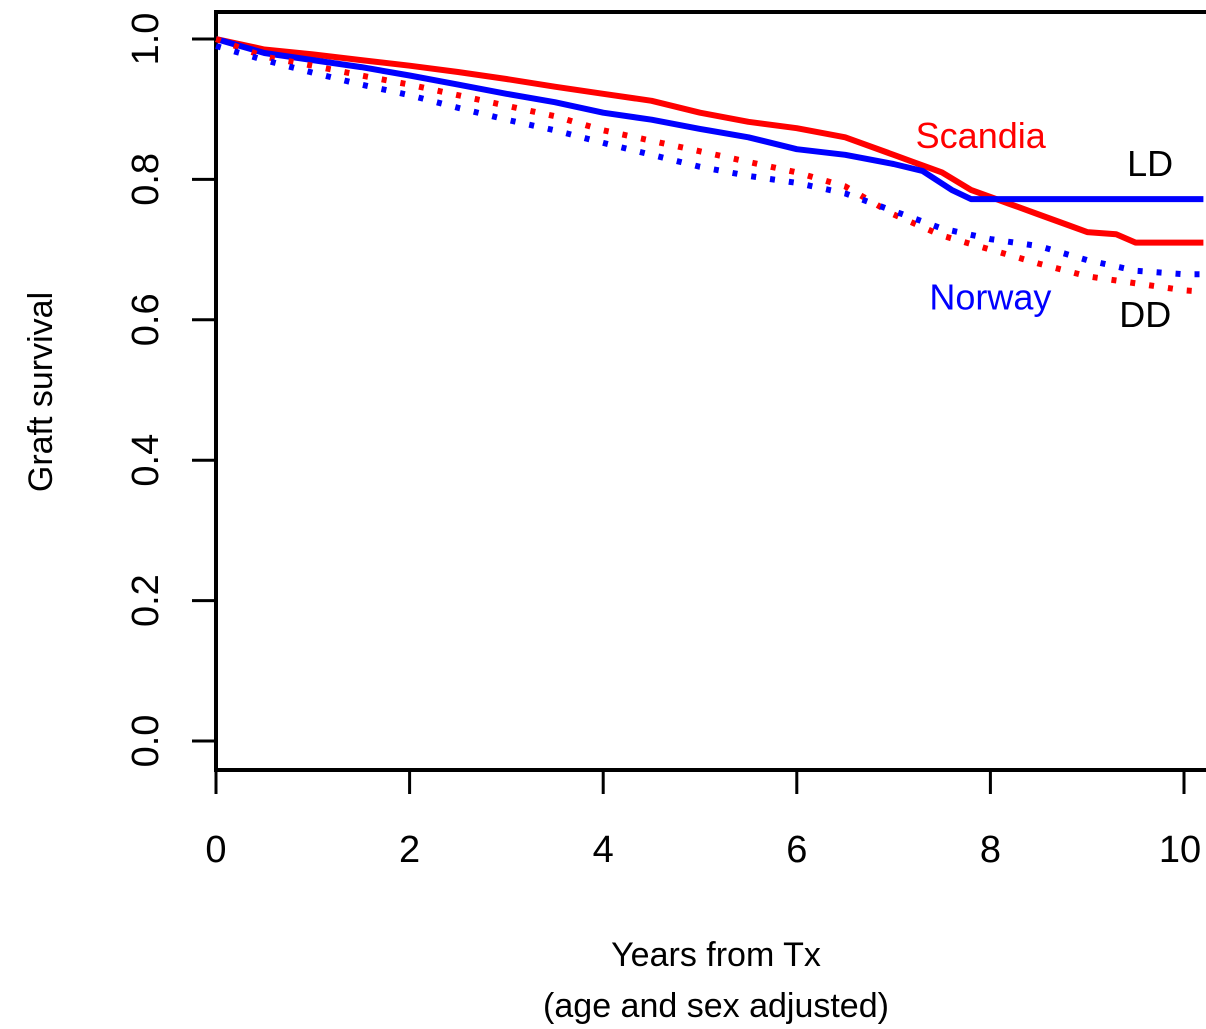  What do you see at coordinates (990, 850) in the screenshot?
I see `x-tick-label: 8` at bounding box center [990, 850].